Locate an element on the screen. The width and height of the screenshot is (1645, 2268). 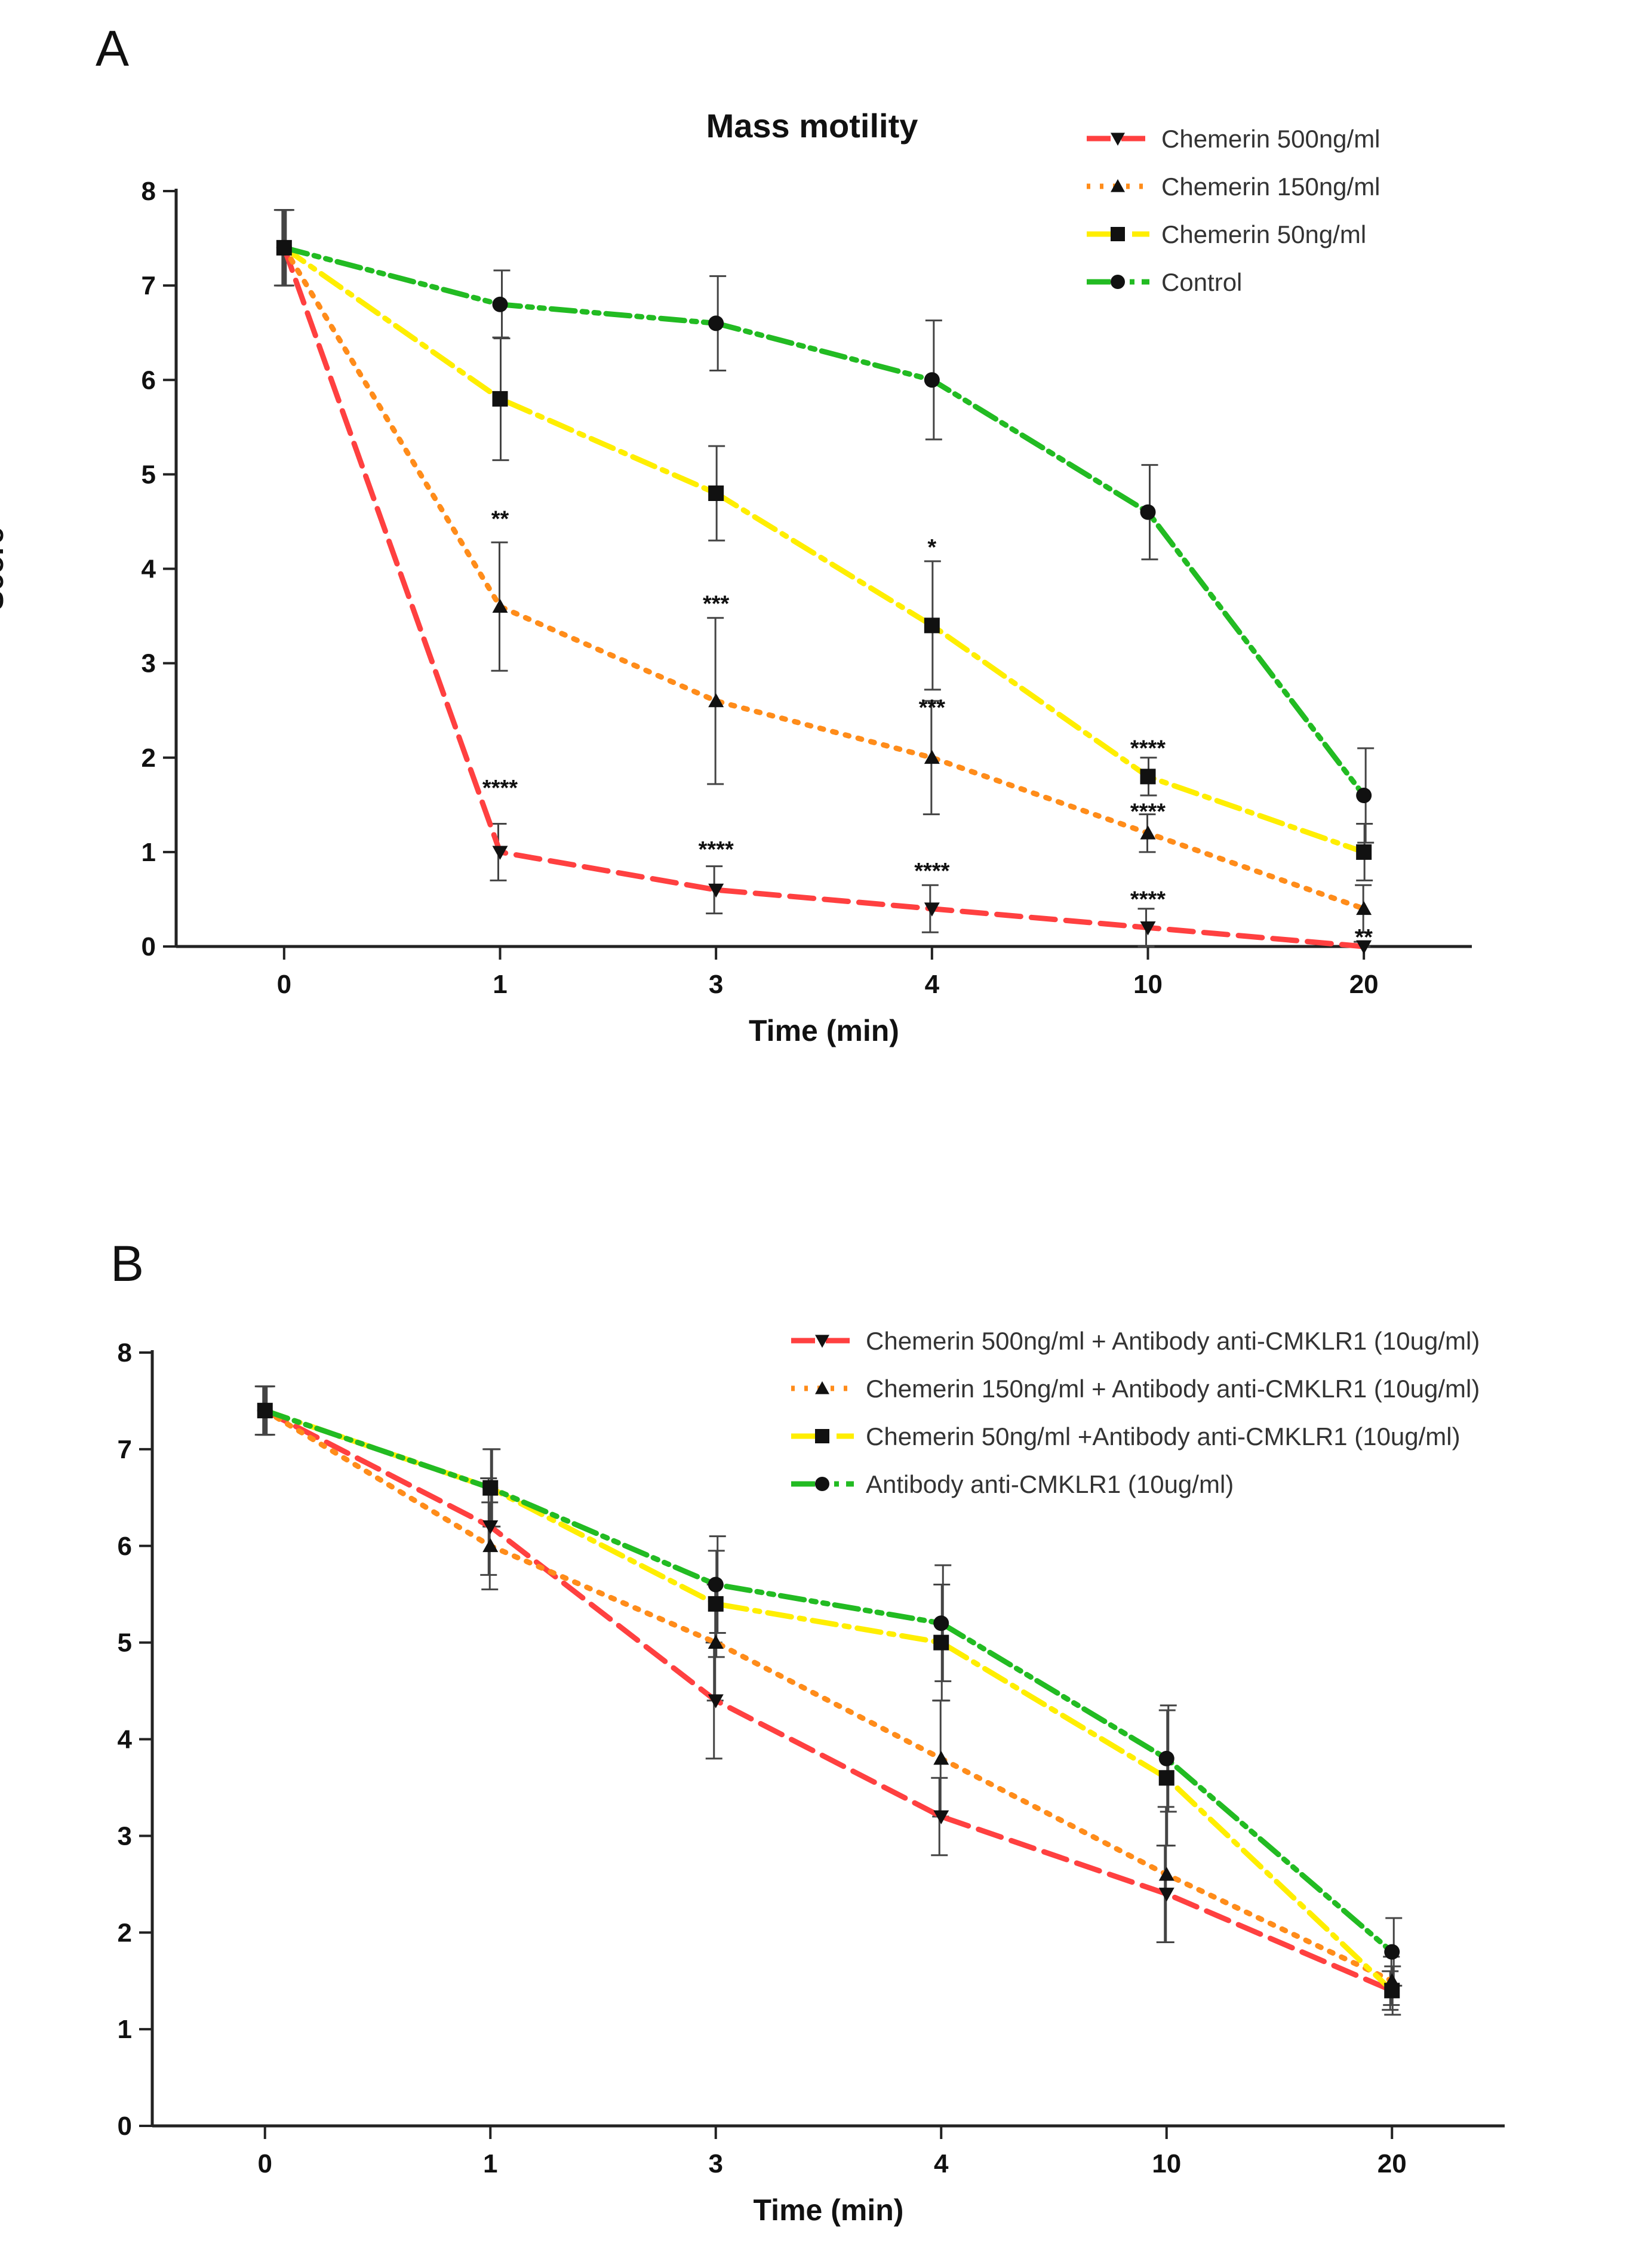
x-tick-label: 0 is located at coordinates (265, 2163).